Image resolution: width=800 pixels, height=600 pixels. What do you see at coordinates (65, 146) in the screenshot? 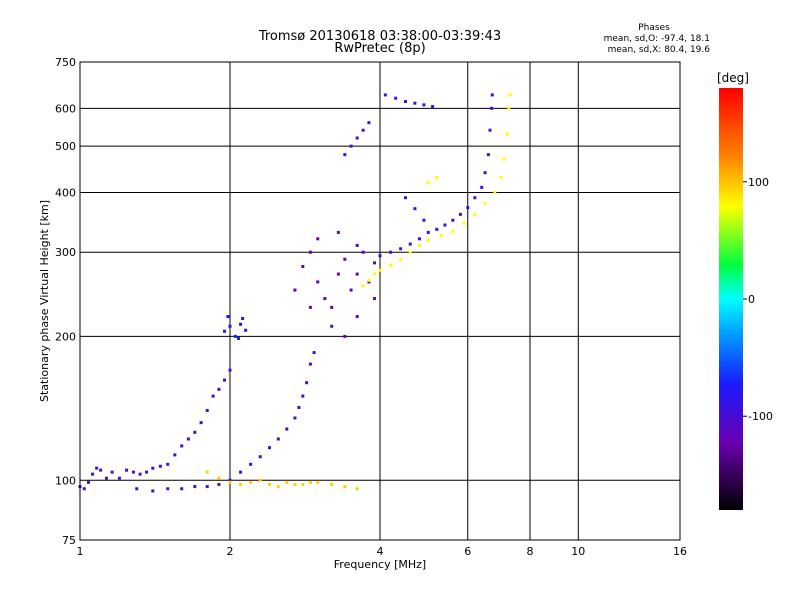
I see `y-tick-label: 500` at bounding box center [65, 146].